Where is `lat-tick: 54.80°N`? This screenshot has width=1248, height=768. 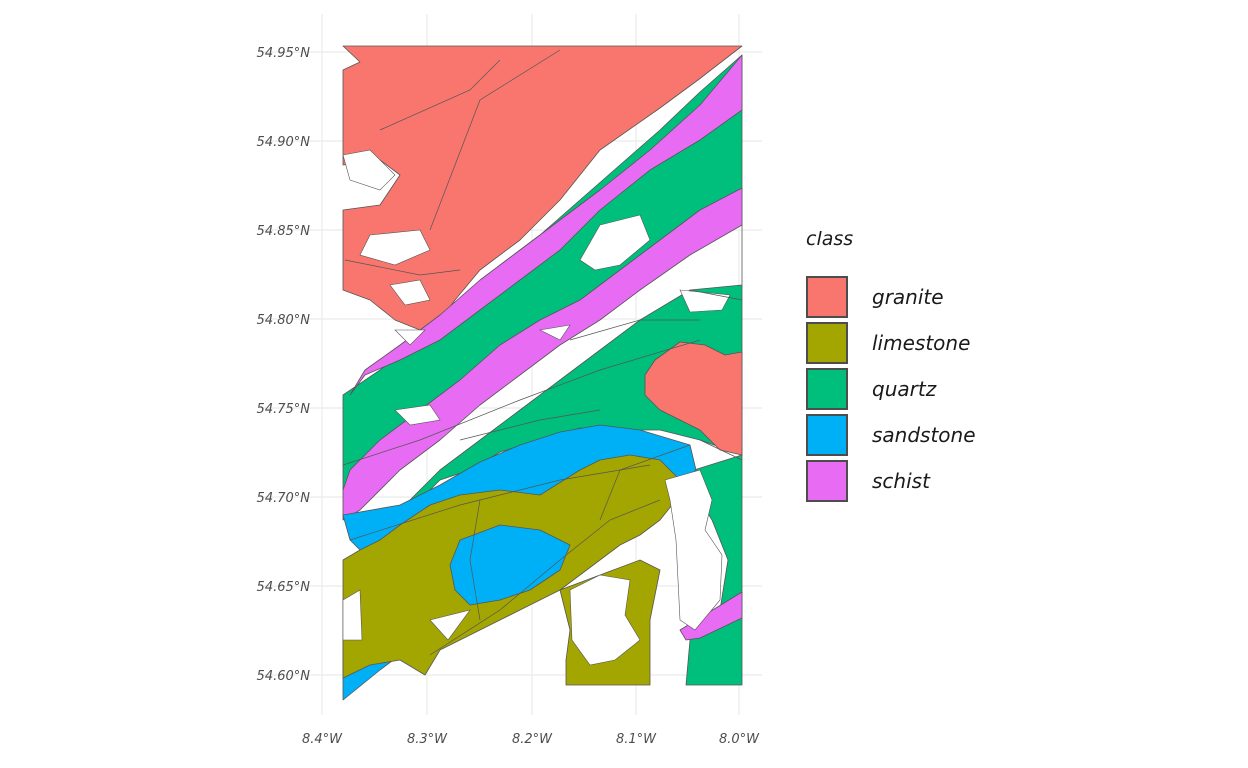
lat-tick: 54.80°N is located at coordinates (284, 320).